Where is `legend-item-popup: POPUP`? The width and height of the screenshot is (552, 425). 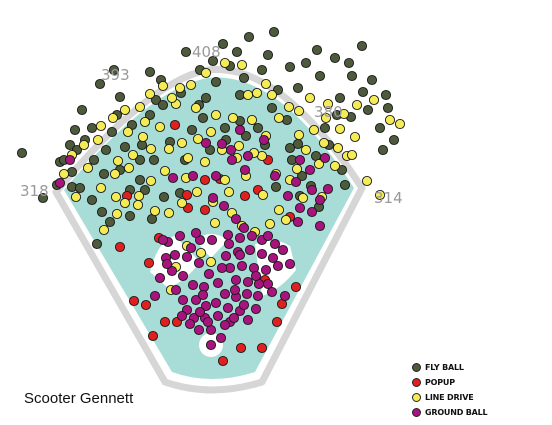 legend-item-popup: POPUP is located at coordinates (449, 382).